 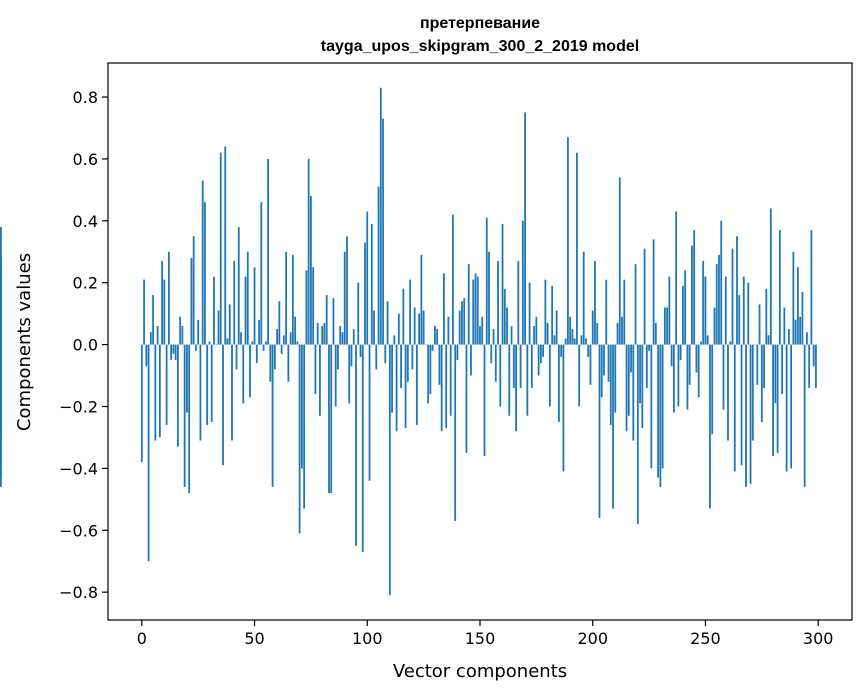 I want to click on y-tick-label: 0.8, so click(x=85, y=97).